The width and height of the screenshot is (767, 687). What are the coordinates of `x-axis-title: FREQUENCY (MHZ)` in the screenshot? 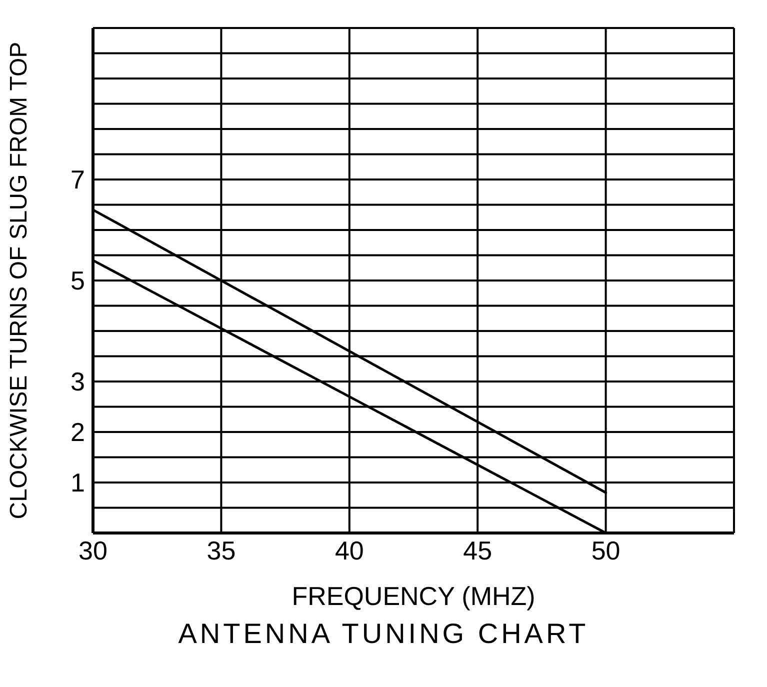 It's located at (414, 596).